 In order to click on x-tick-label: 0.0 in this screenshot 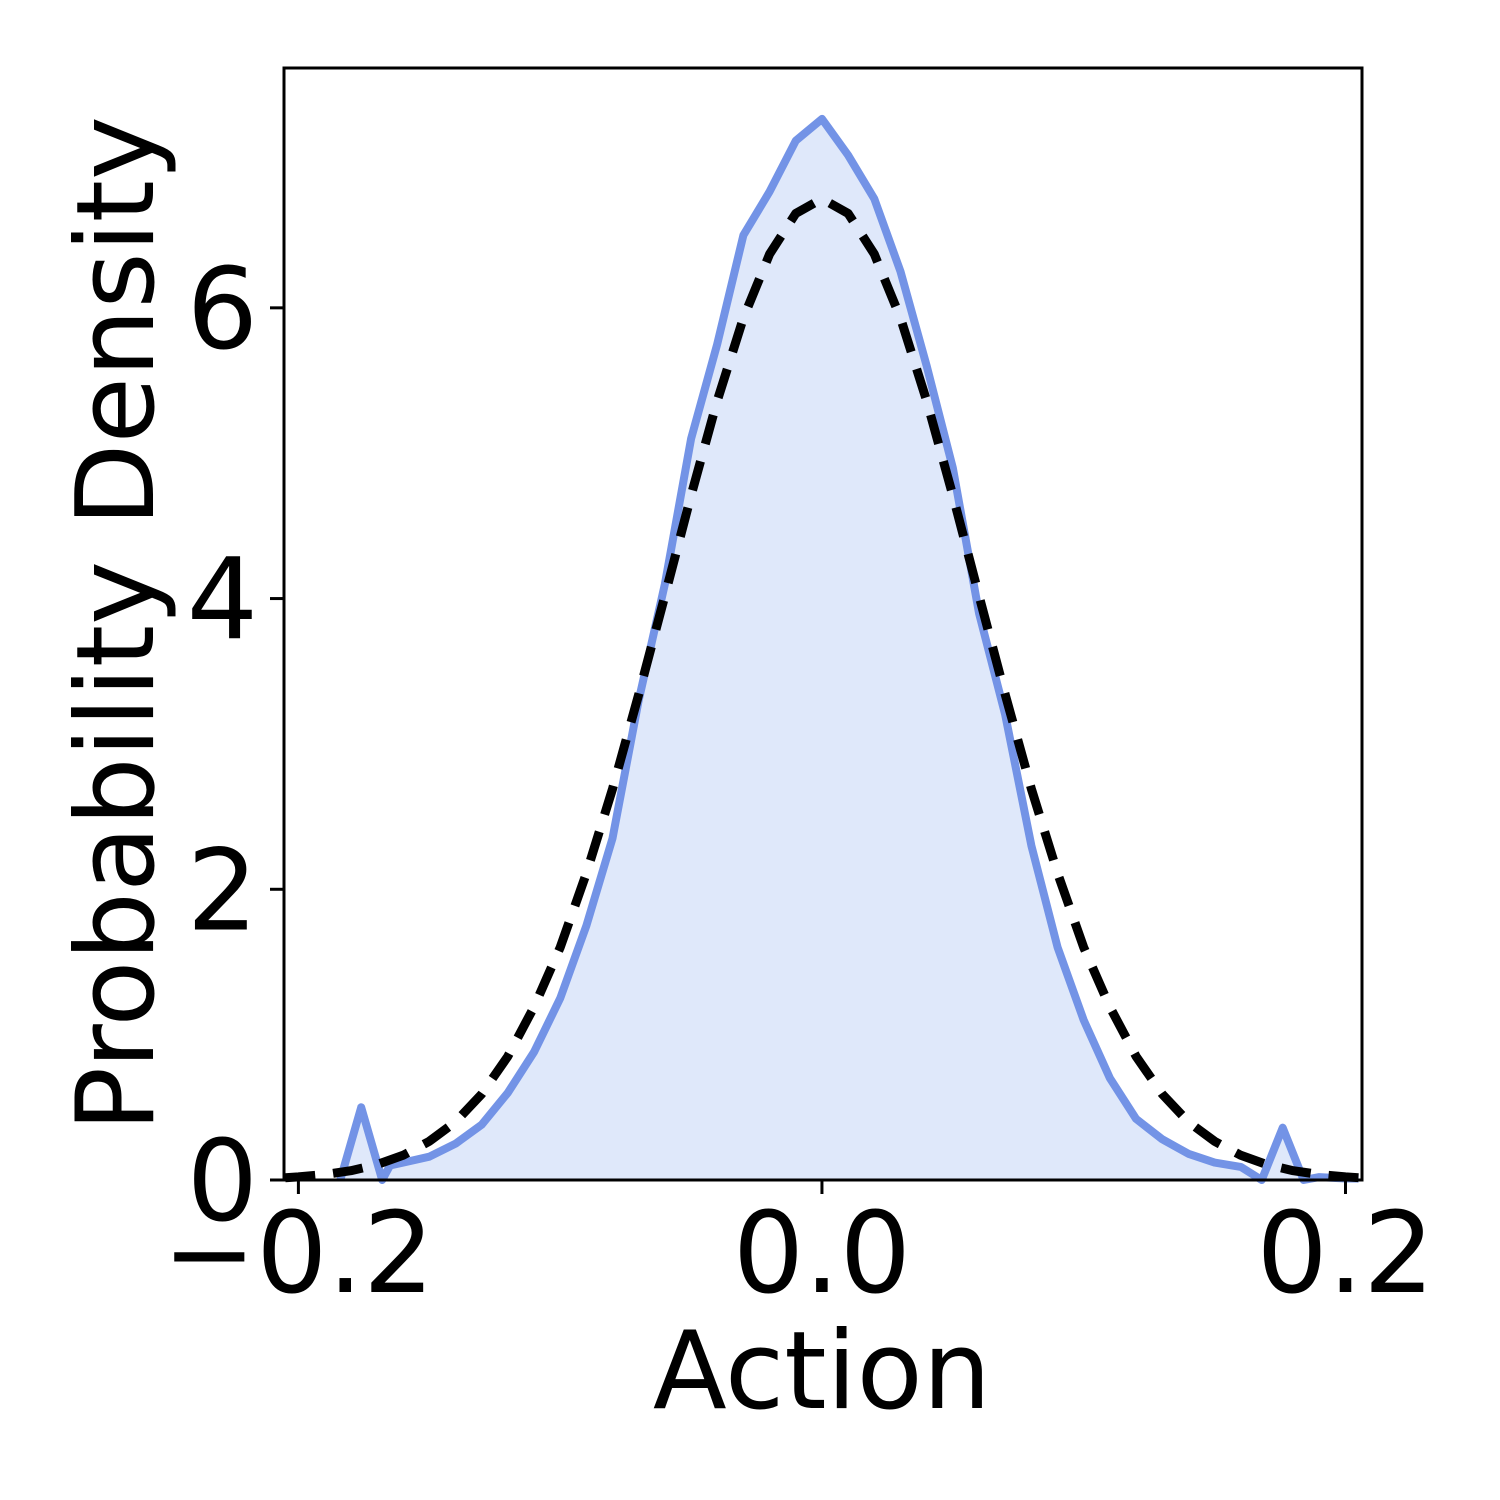, I will do `click(822, 1254)`.